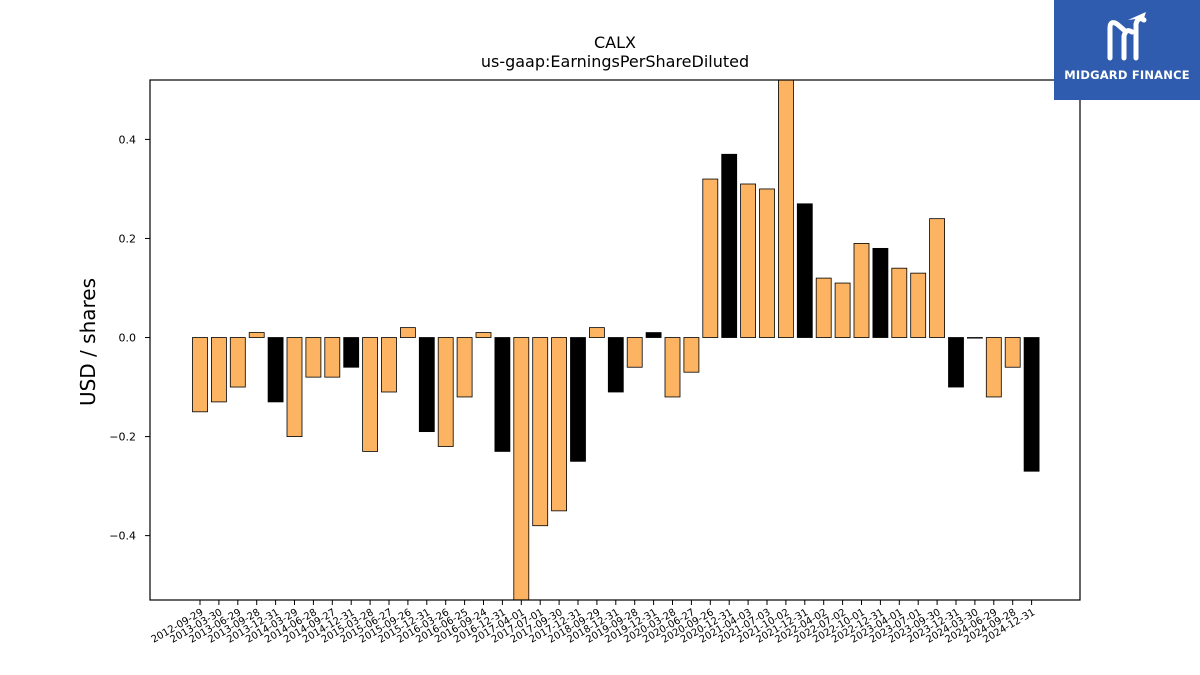  Describe the element at coordinates (1127, 75) in the screenshot. I see `brand-name: MIDGARD FINANCE` at that location.